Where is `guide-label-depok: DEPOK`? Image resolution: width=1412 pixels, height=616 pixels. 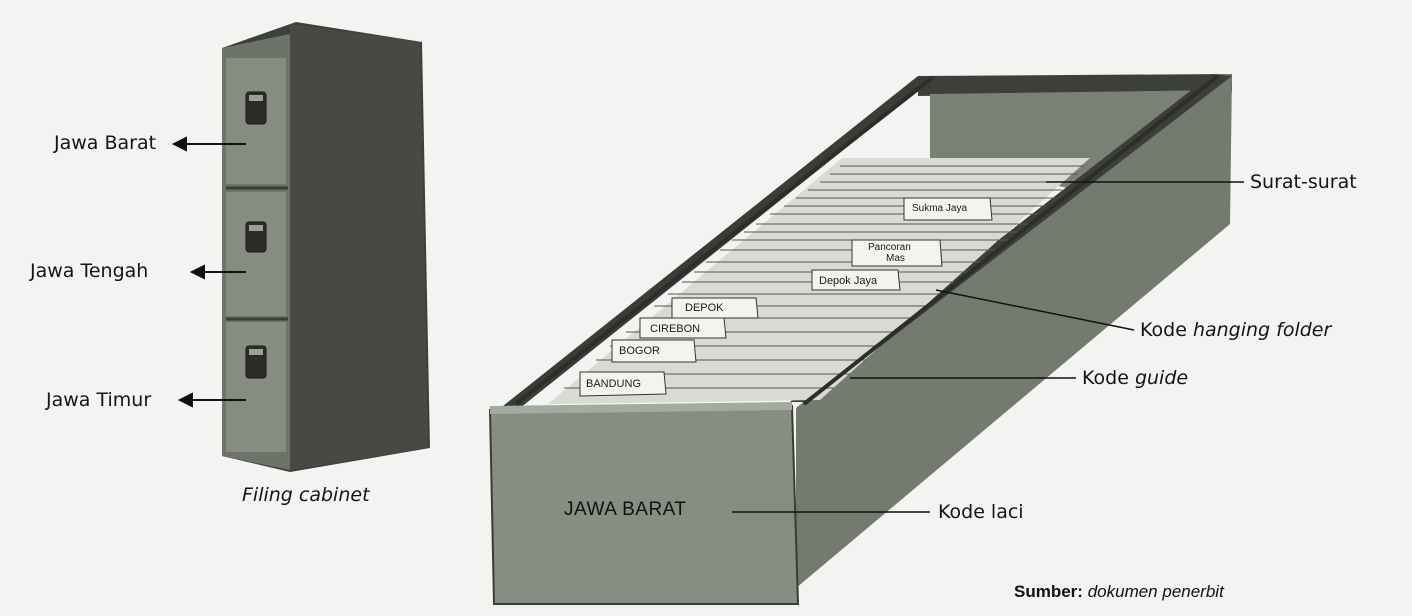
guide-label-depok: DEPOK is located at coordinates (704, 308).